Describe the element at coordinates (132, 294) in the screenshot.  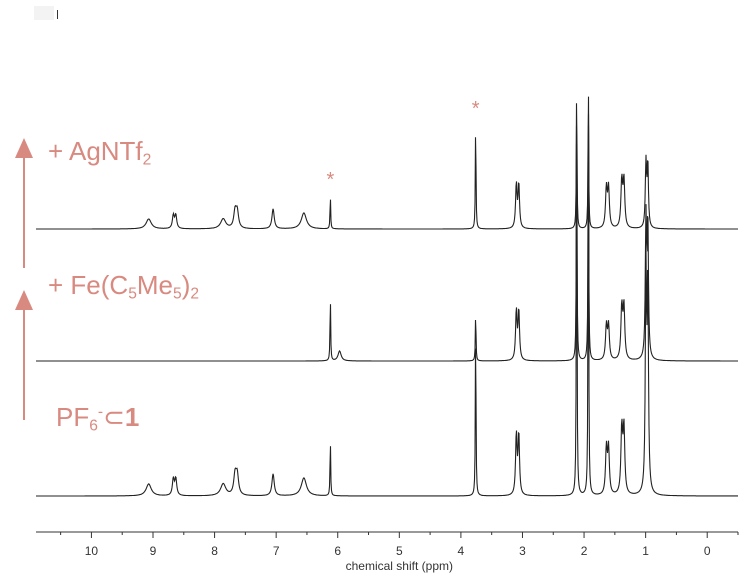
I see `label-middle-sub1: 5` at that location.